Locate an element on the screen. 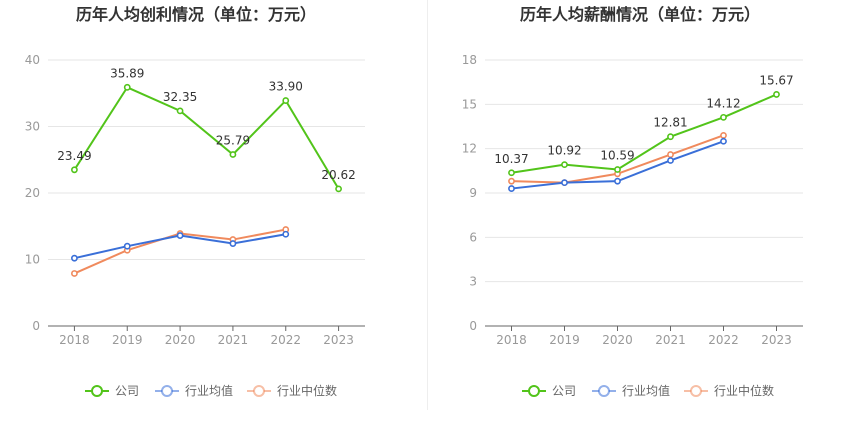  data-label: 20.62 is located at coordinates (338, 175).